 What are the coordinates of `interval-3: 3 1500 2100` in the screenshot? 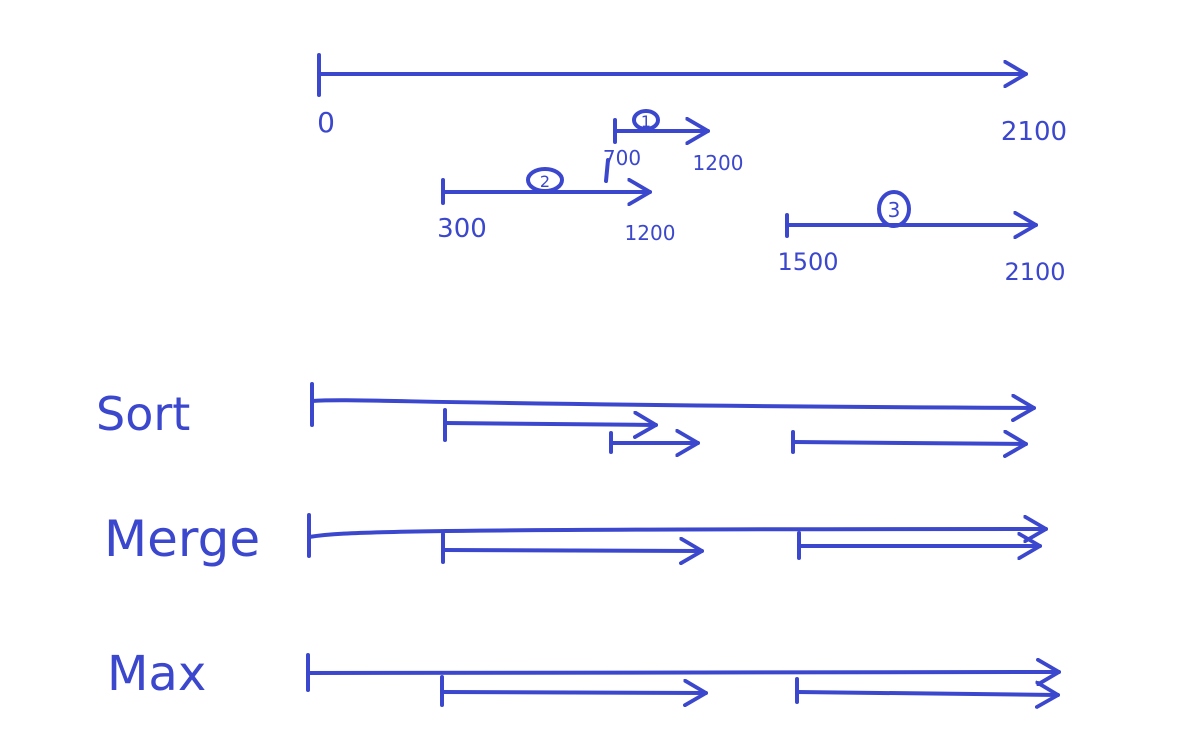 It's located at (921, 238).